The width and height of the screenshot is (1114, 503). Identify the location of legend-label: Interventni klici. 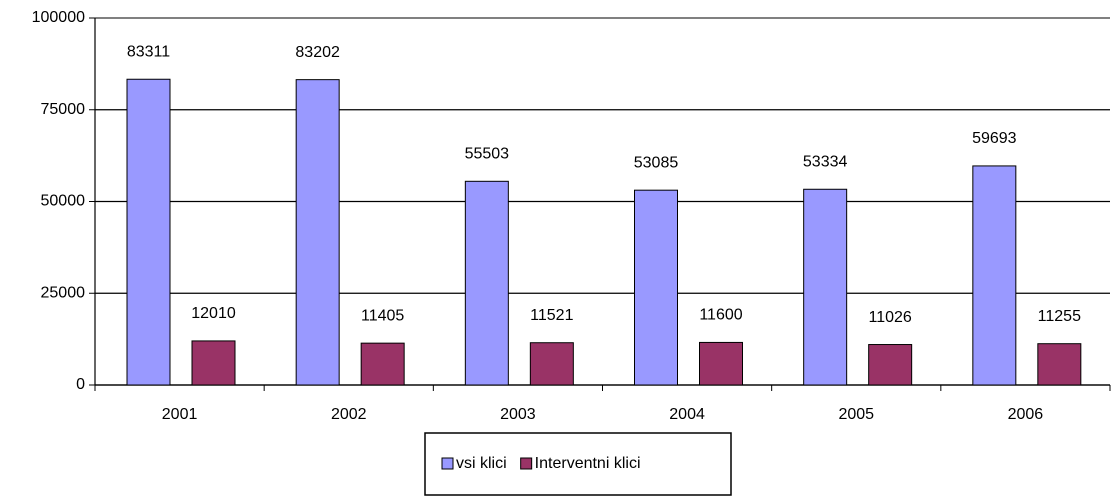
(588, 463).